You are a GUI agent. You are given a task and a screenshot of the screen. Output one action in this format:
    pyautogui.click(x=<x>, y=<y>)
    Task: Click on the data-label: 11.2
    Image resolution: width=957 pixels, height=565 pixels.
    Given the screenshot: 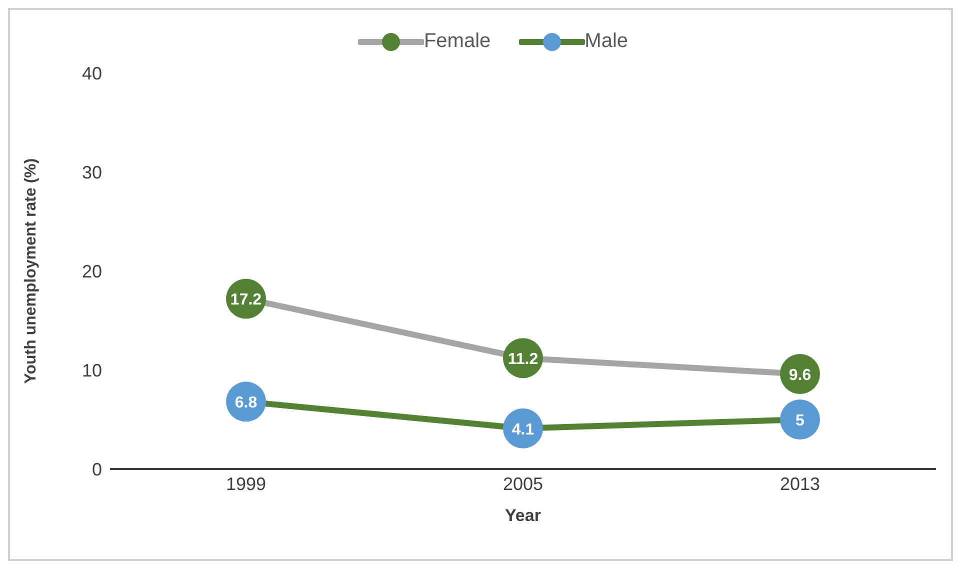 What is the action you would take?
    pyautogui.click(x=523, y=359)
    